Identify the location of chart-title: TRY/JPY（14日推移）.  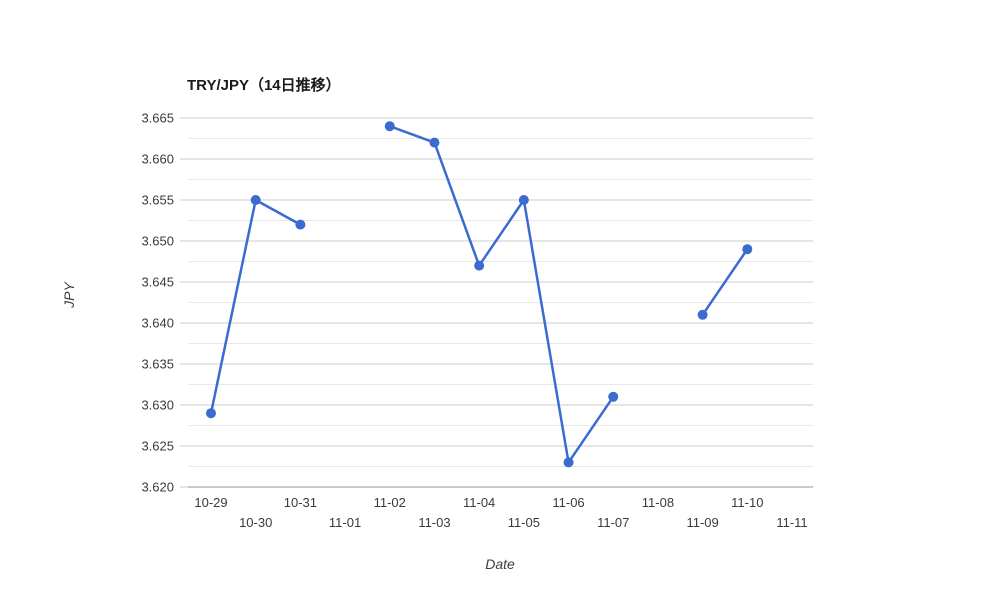
(264, 85).